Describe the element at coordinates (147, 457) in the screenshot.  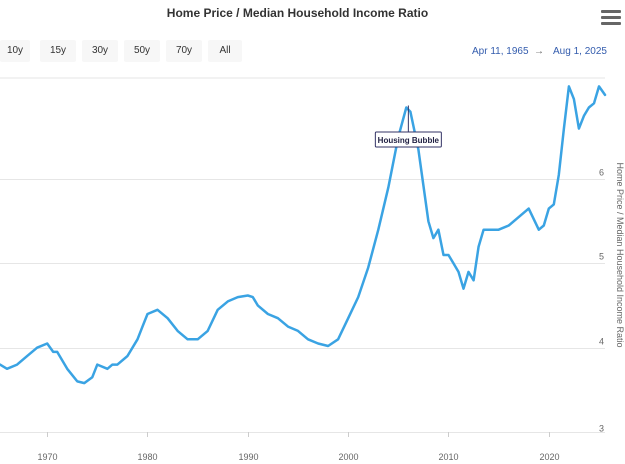
I see `x-tick-label-1980: 1980` at that location.